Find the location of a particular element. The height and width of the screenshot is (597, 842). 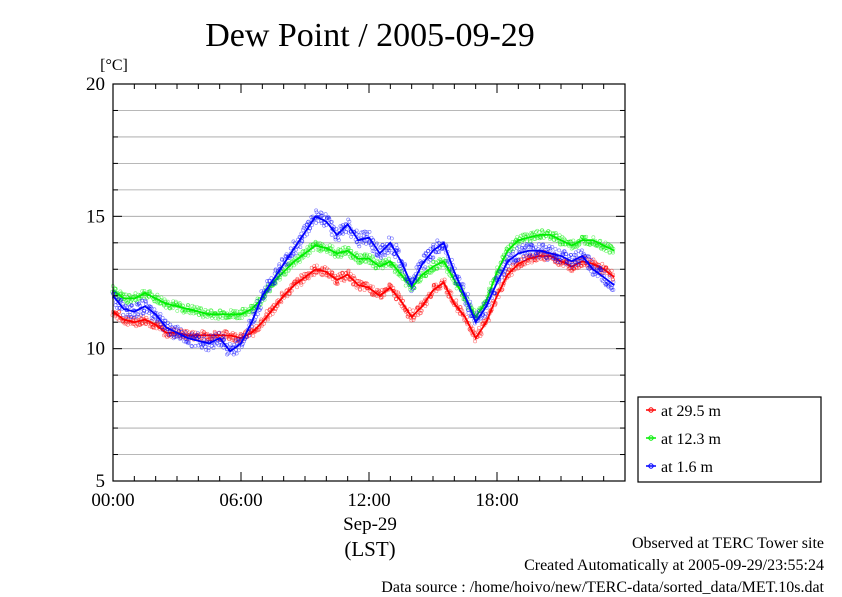

x-tick-label: 00:00 is located at coordinates (112, 500).